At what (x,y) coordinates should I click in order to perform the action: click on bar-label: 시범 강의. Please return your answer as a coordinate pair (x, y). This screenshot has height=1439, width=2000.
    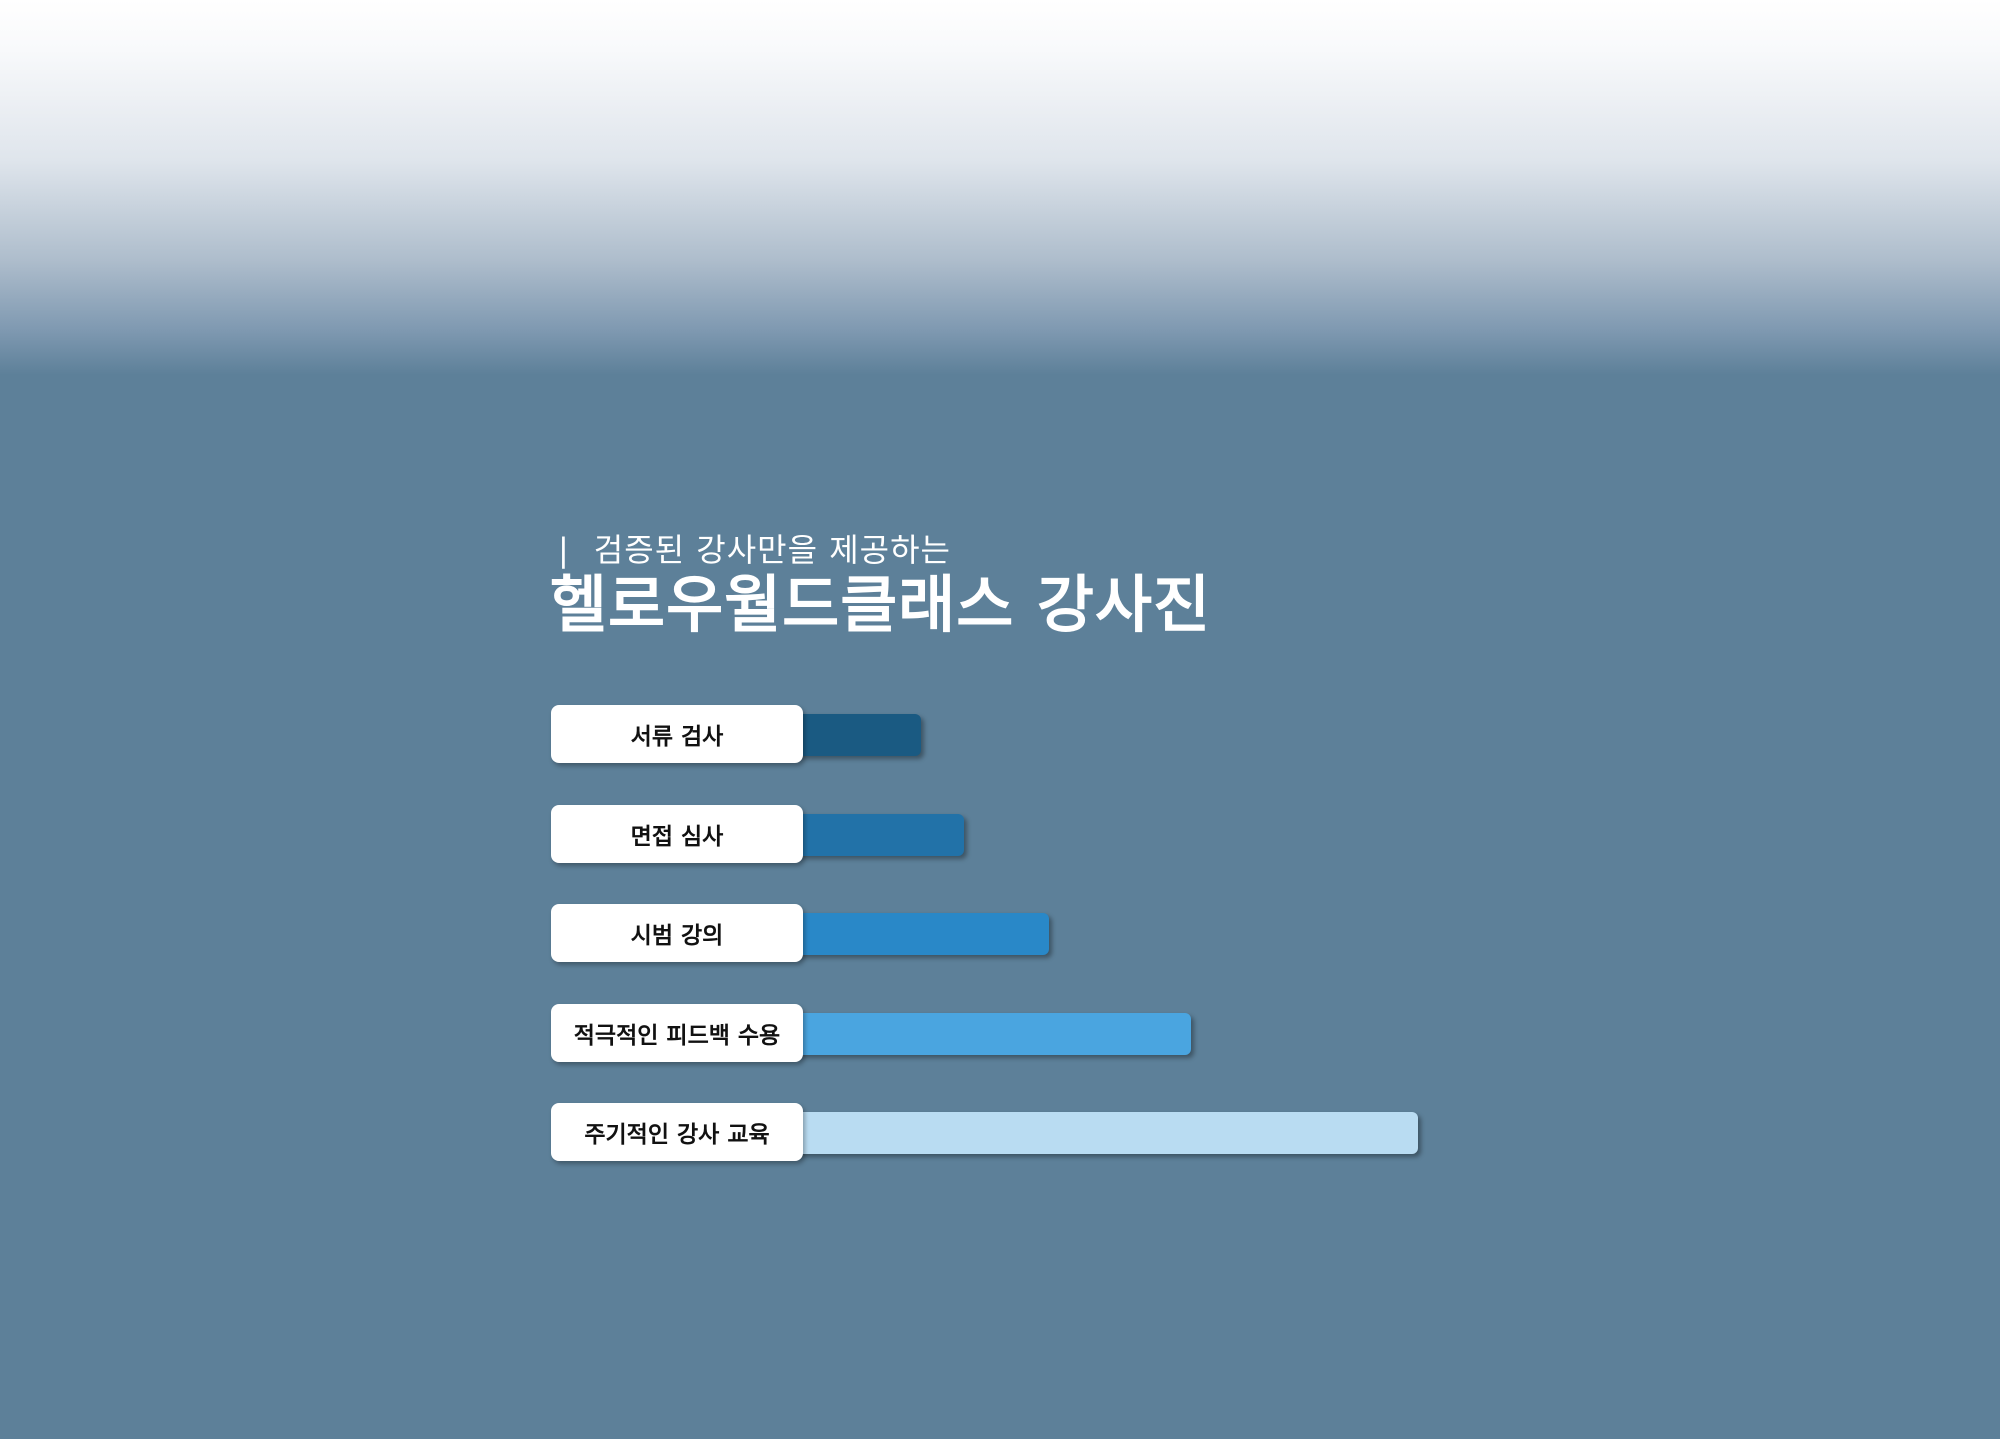
    Looking at the image, I should click on (677, 933).